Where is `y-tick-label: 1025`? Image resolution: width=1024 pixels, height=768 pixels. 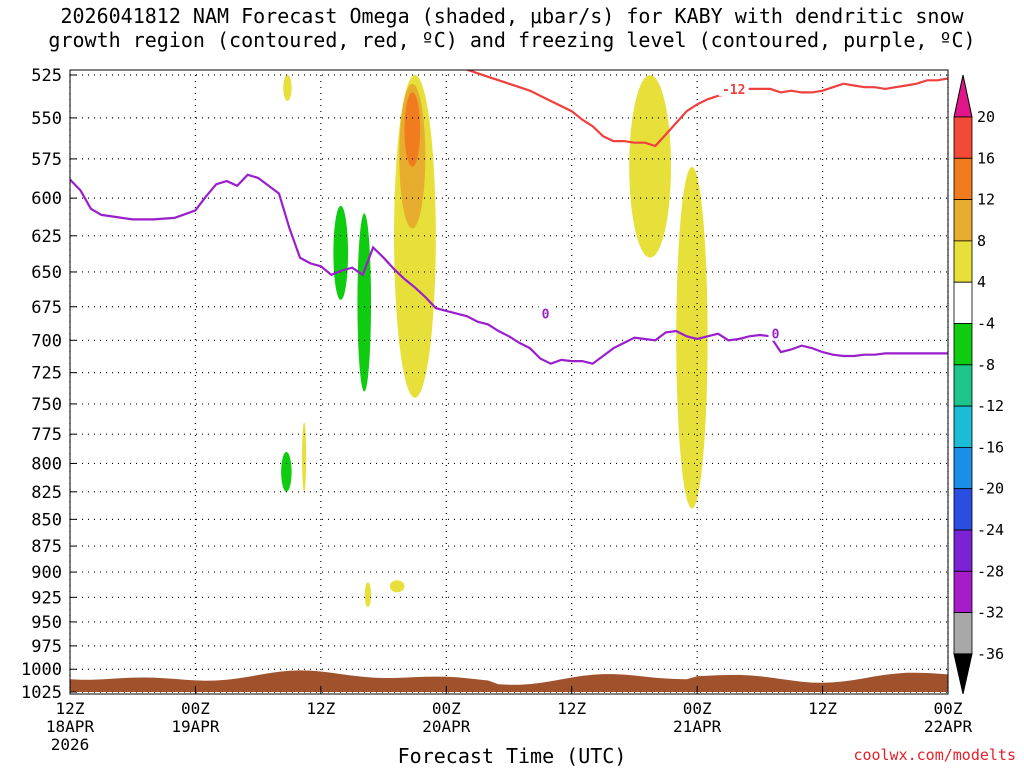 y-tick-label: 1025 is located at coordinates (41, 693).